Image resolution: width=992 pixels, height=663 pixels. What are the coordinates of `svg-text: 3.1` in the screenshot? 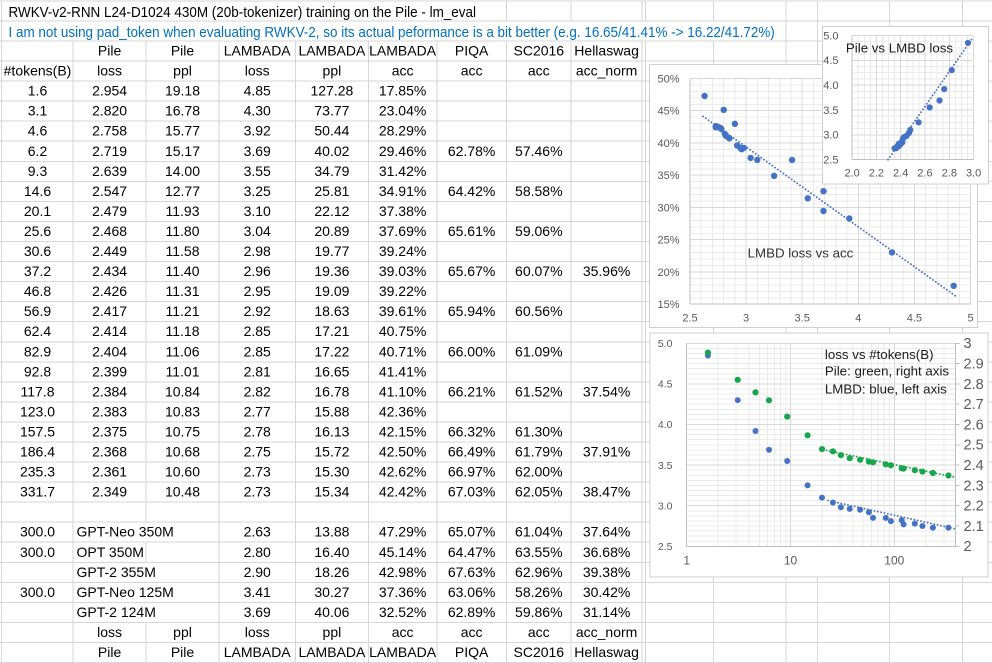 It's located at (38, 111).